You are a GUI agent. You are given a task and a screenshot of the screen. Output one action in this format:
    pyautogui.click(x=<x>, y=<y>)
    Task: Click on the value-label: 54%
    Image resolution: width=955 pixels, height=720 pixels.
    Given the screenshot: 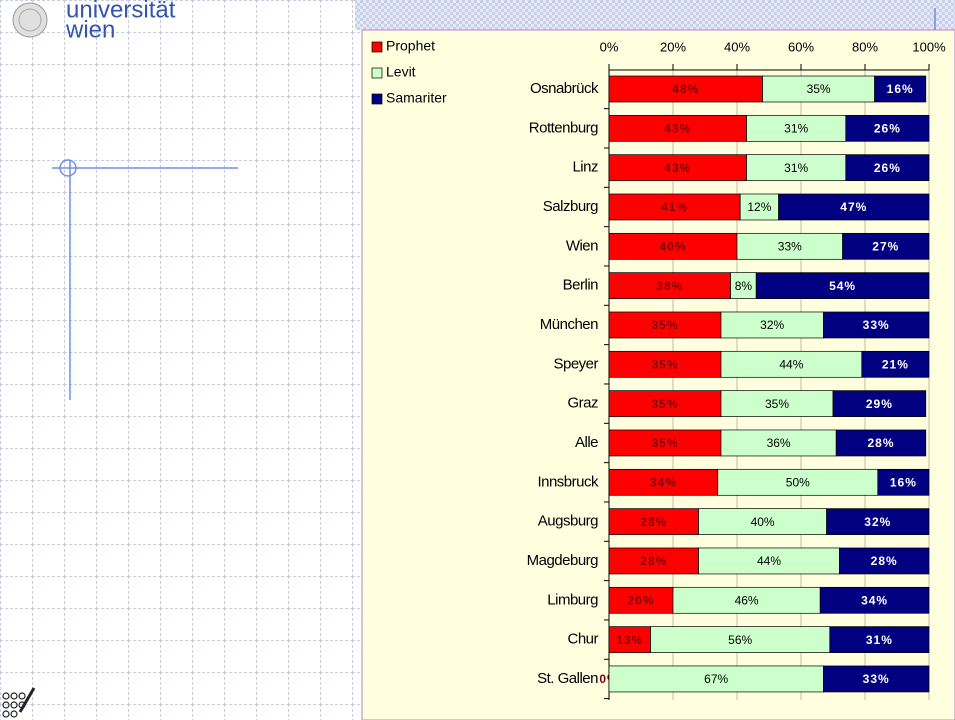 What is the action you would take?
    pyautogui.click(x=842, y=286)
    